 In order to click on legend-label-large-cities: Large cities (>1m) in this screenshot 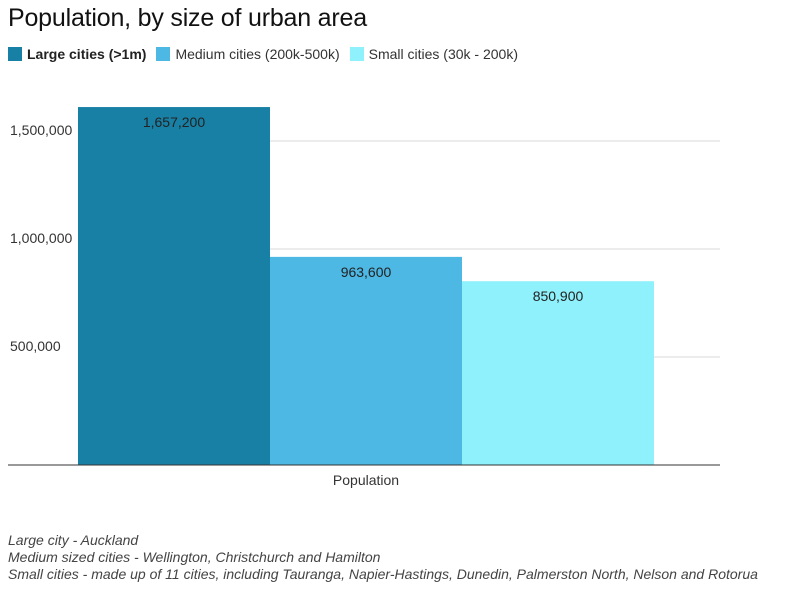, I will do `click(87, 54)`.